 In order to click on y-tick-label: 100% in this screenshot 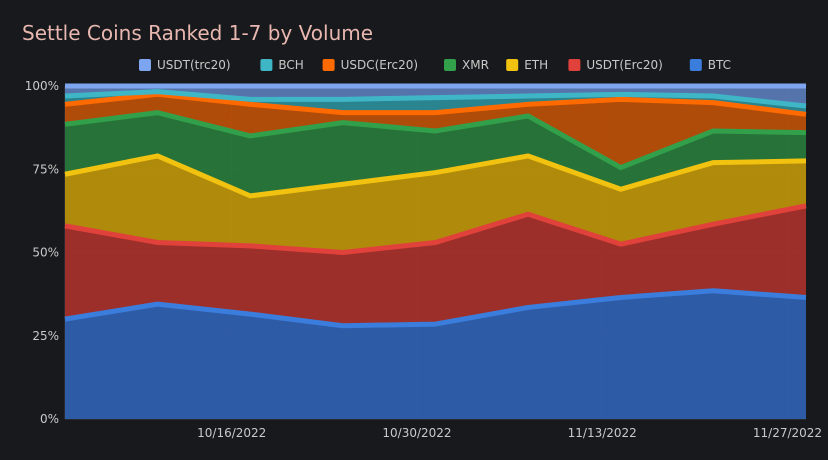, I will do `click(42, 86)`.